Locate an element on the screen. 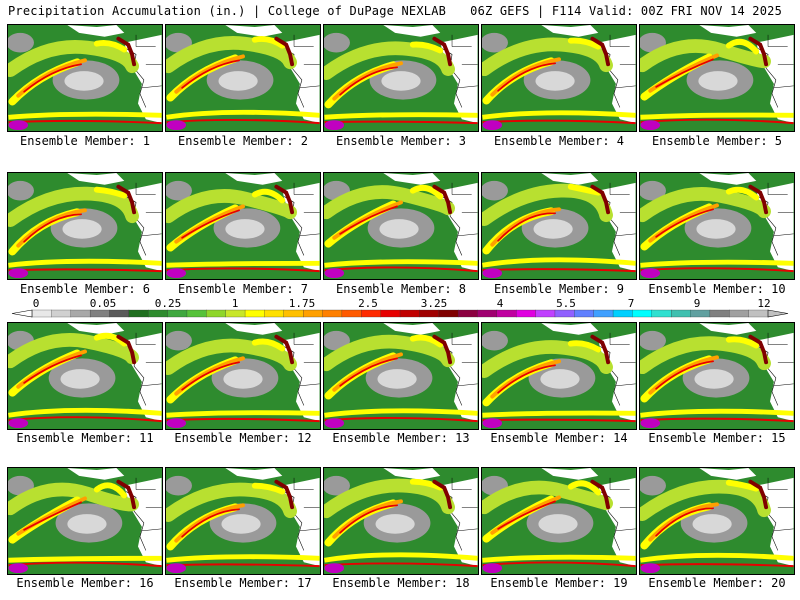 This screenshot has height=600, width=800. colorbar-tick-label: 1.75 is located at coordinates (302, 303).